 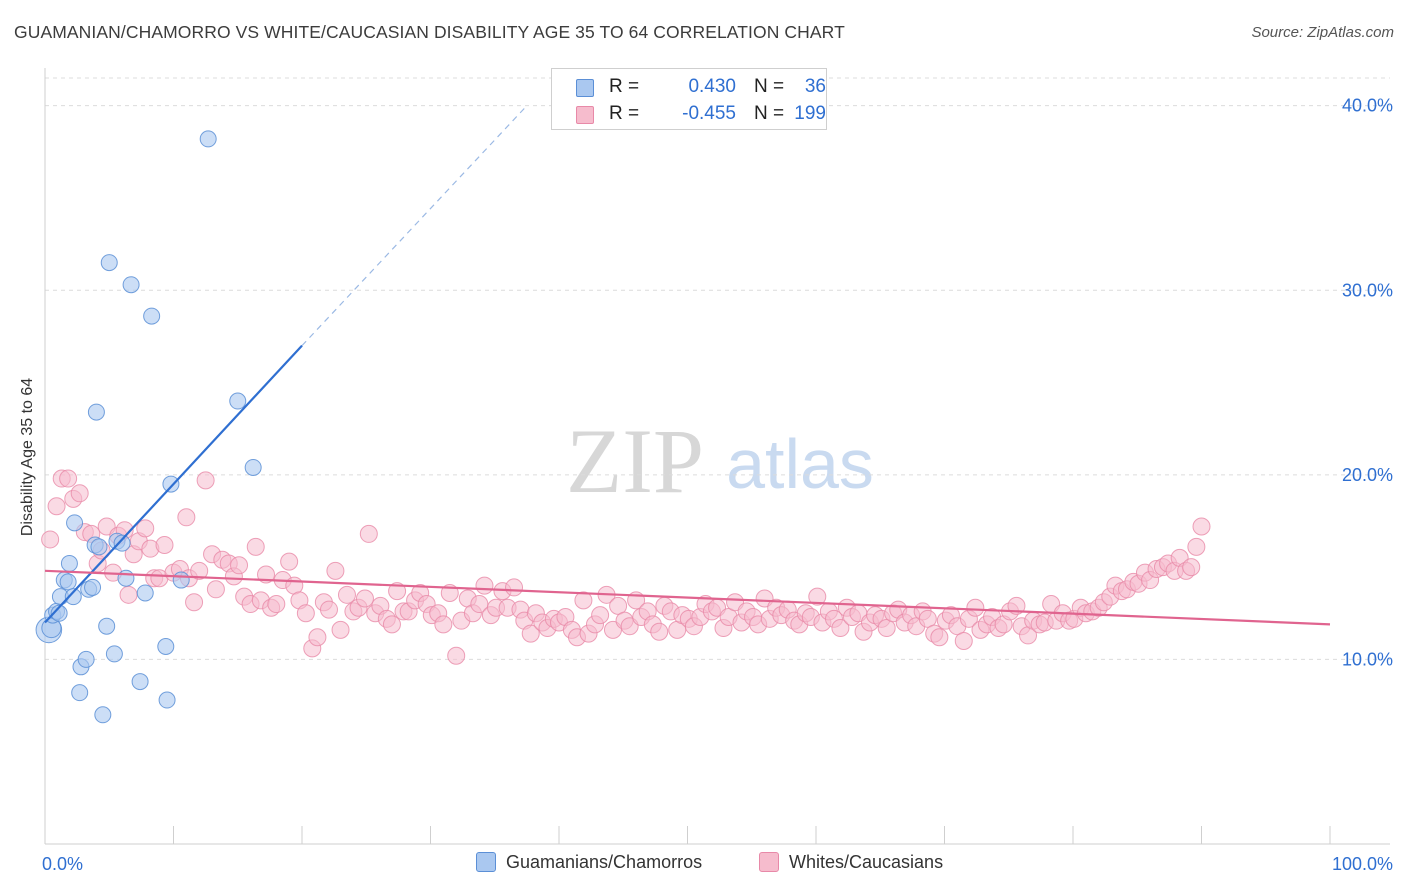 What do you see at coordinates (62, 864) in the screenshot?
I see `x-tick-label: 0.0%` at bounding box center [62, 864].